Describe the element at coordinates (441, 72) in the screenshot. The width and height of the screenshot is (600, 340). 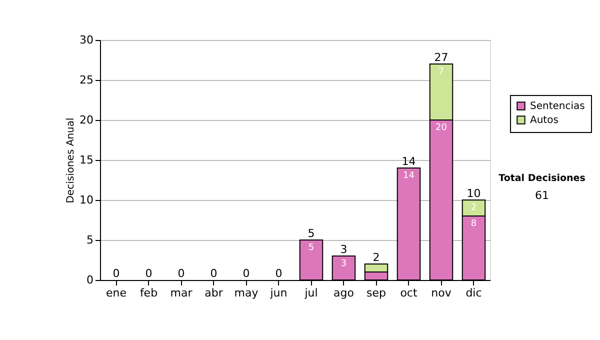
I see `data-label: 7` at that location.